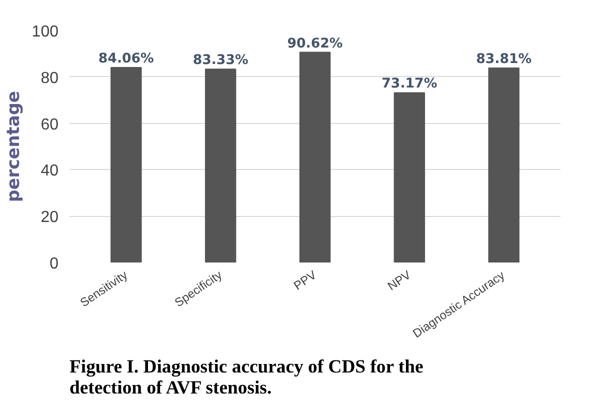 Image resolution: width=602 pixels, height=405 pixels. I want to click on y-tick-label: 100, so click(45, 32).